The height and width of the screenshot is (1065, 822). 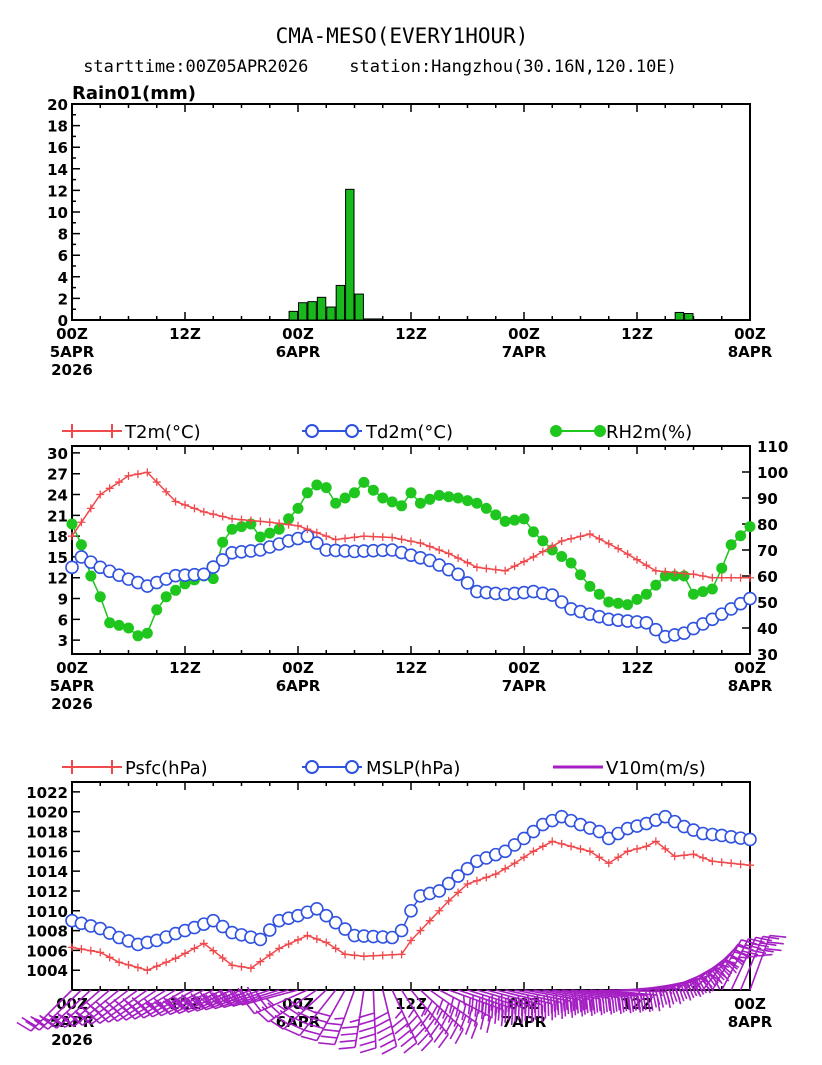 I want to click on chart-title: CMA-MESO(EVERY1HOUR), so click(x=402, y=36).